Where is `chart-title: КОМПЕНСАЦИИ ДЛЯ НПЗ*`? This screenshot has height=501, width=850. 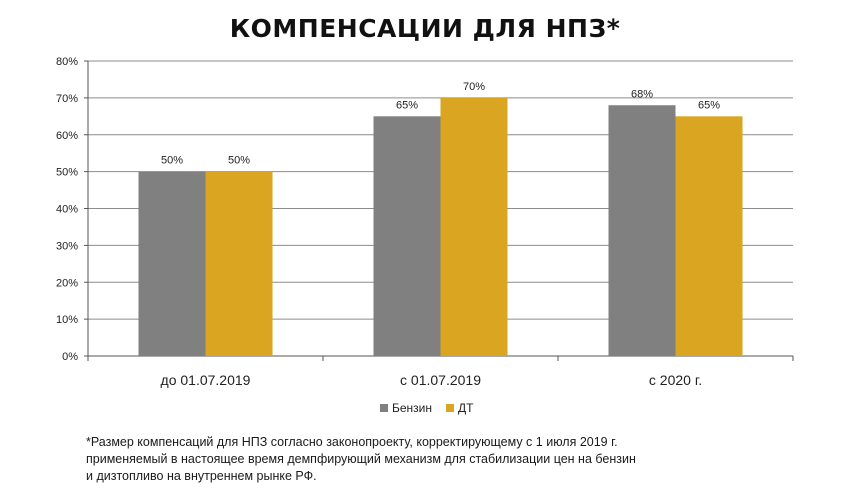 chart-title: КОМПЕНСАЦИИ ДЛЯ НПЗ* is located at coordinates (425, 28).